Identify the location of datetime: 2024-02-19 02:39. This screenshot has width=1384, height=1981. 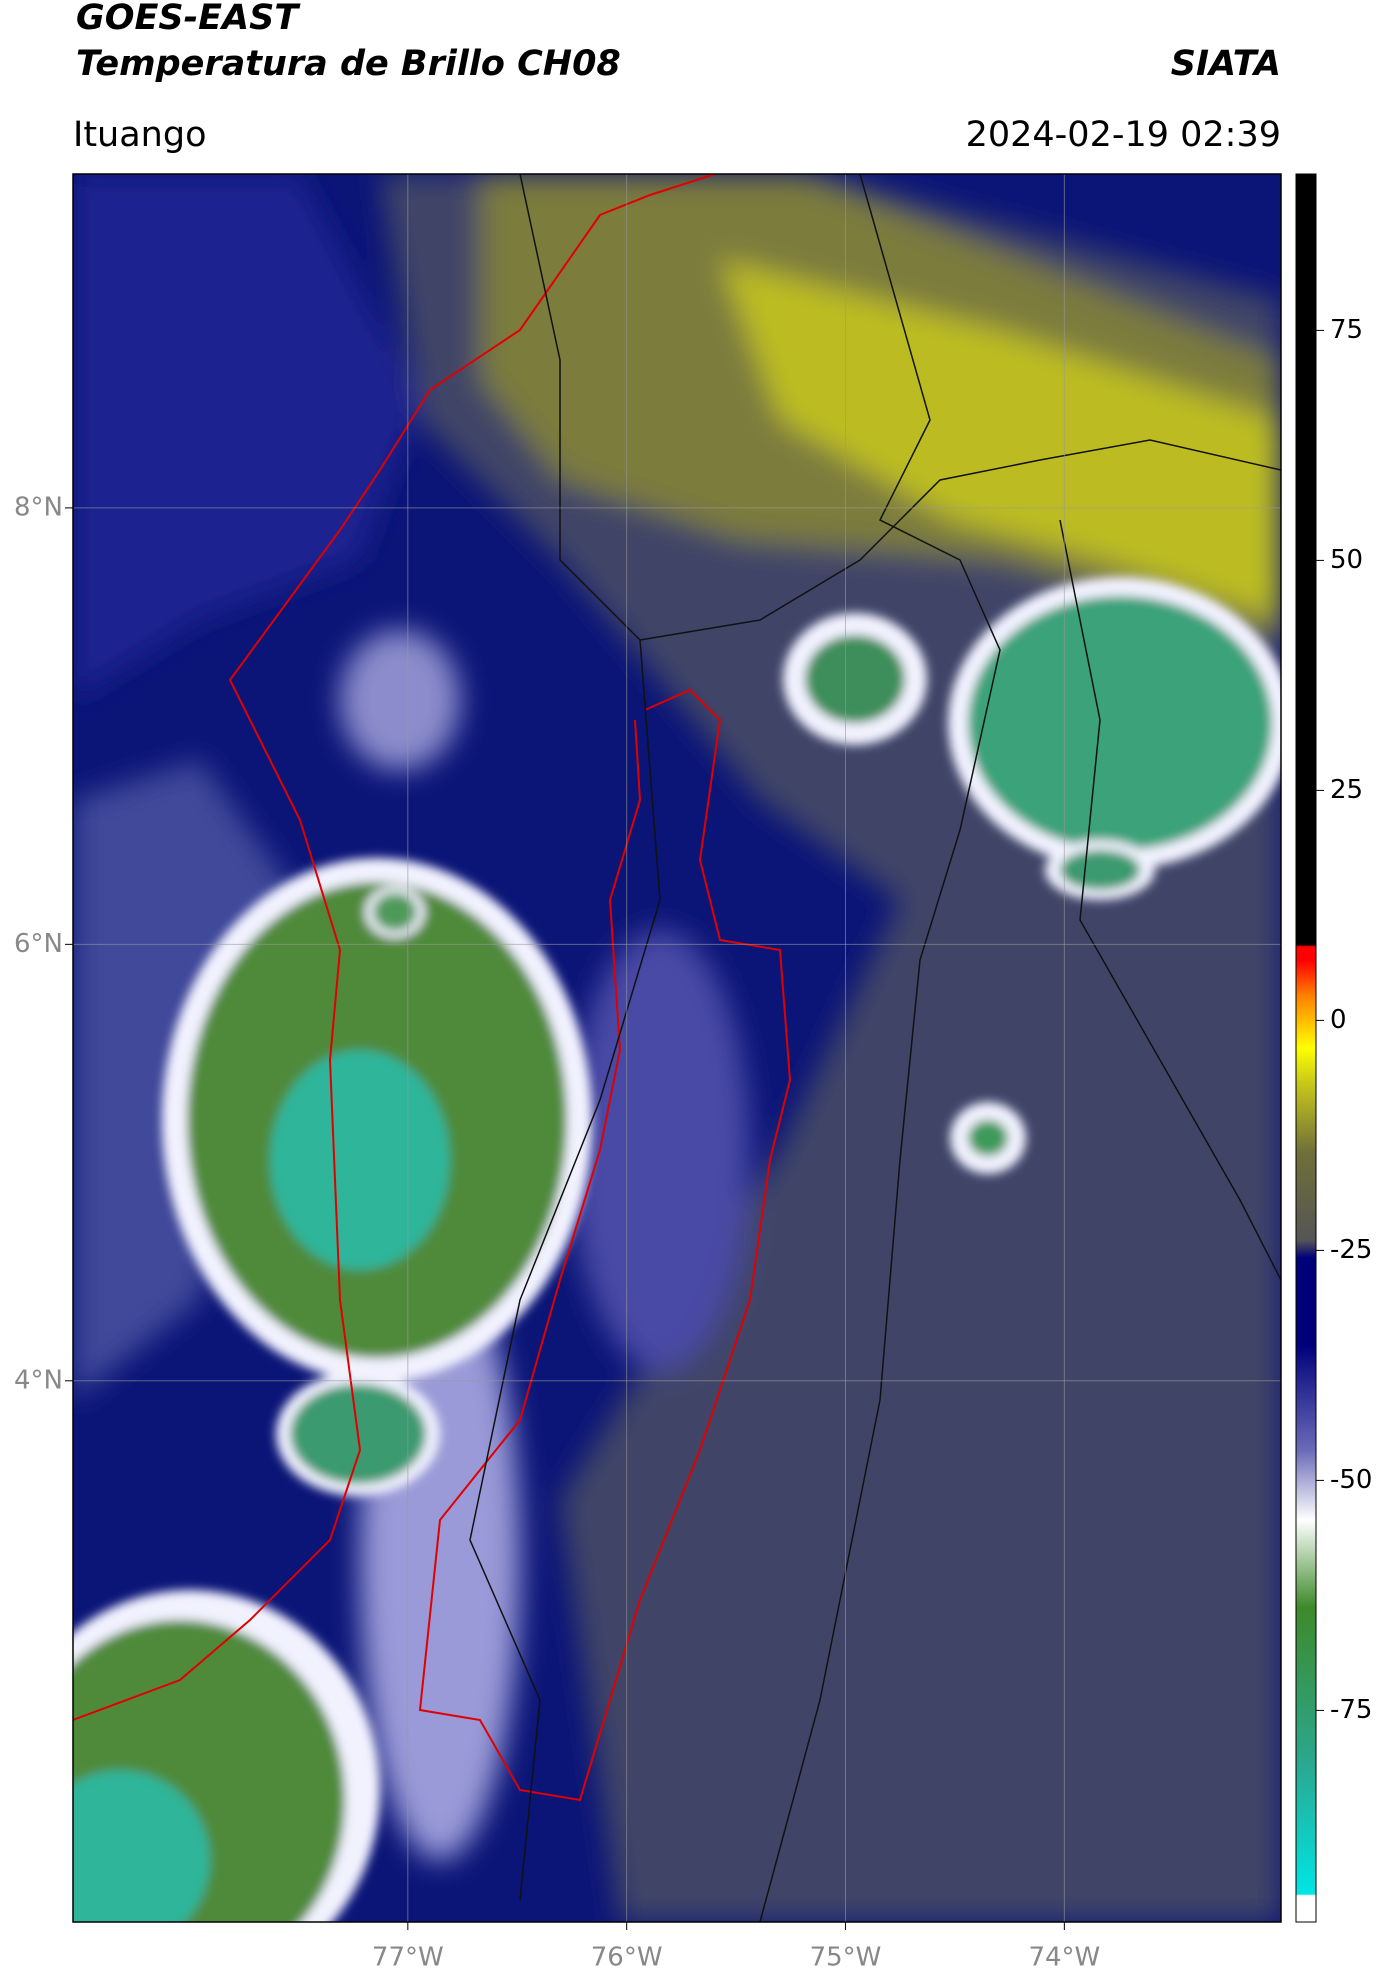
(1123, 135).